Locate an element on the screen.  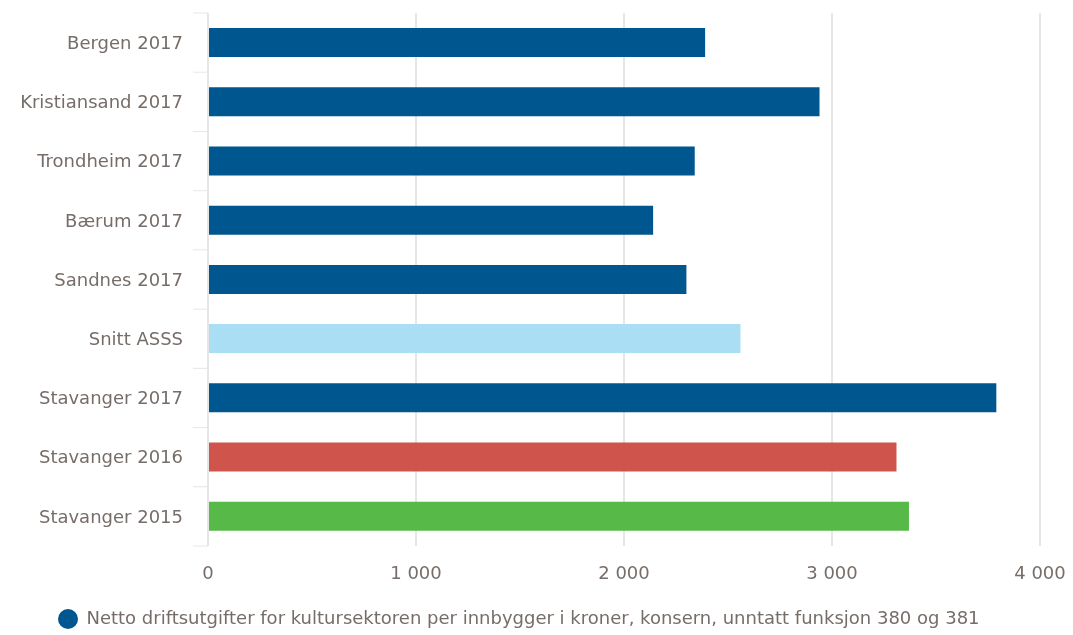
y-tick-label: Kristiansand 2017 is located at coordinates (101, 102).